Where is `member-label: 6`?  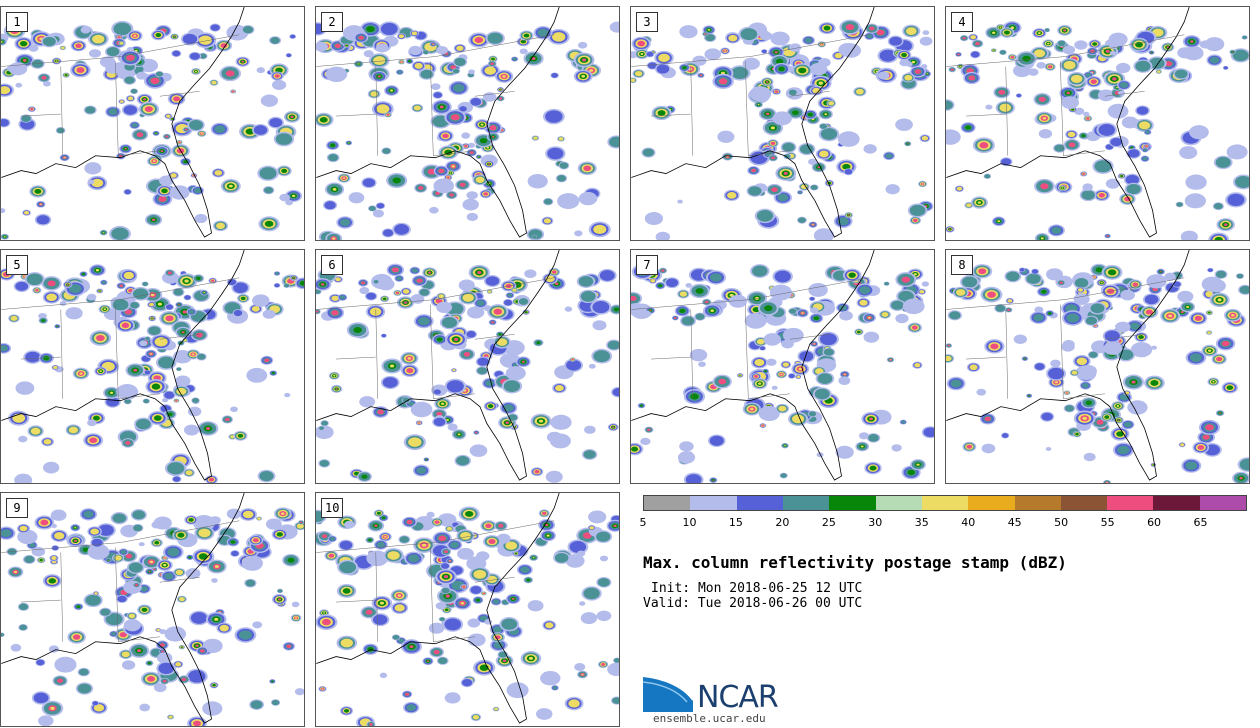
member-label: 6 is located at coordinates (332, 265).